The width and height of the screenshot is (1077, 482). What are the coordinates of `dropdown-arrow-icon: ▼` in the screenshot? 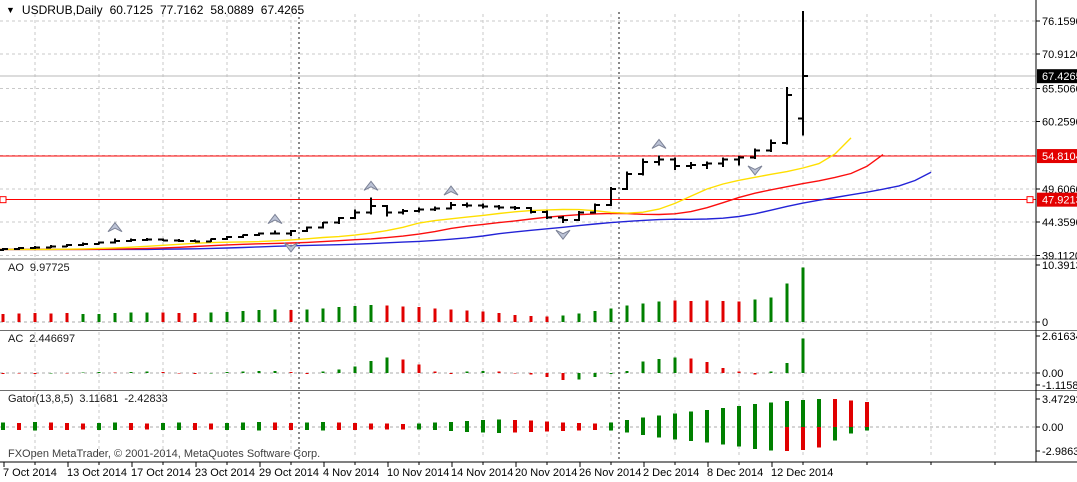 It's located at (10, 10).